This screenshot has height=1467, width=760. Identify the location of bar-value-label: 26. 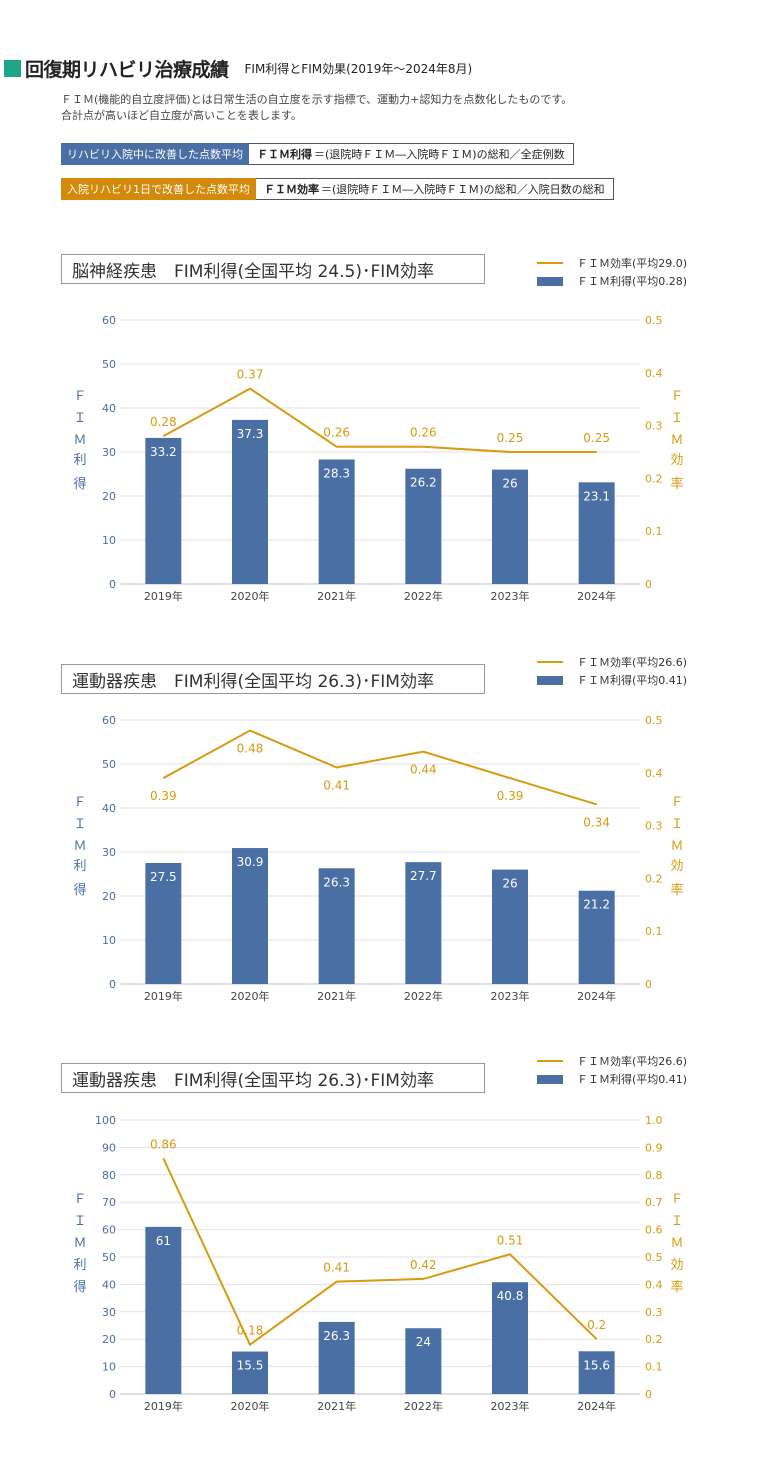
(509, 884).